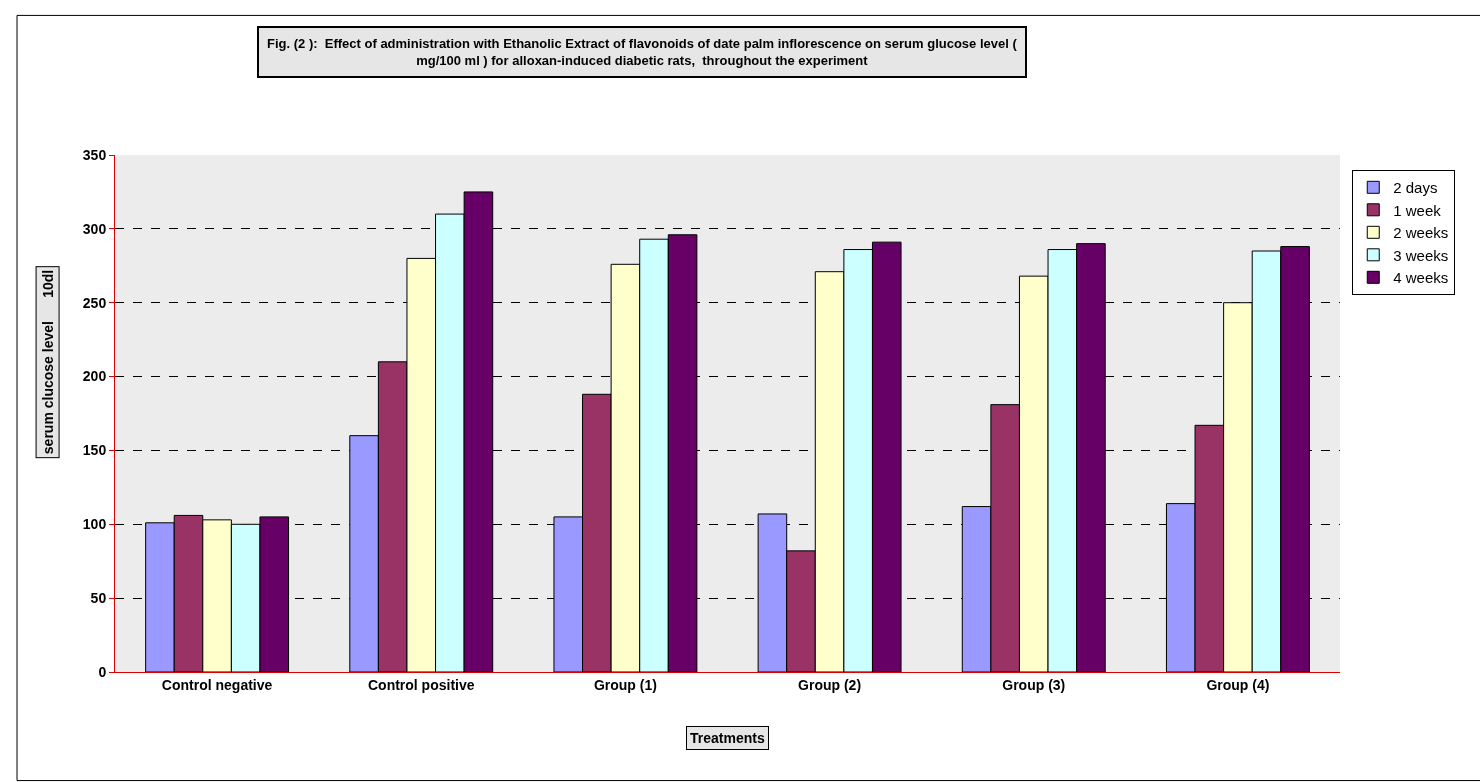 The width and height of the screenshot is (1480, 782). What do you see at coordinates (1421, 278) in the screenshot?
I see `legend-label: 4 weeks` at bounding box center [1421, 278].